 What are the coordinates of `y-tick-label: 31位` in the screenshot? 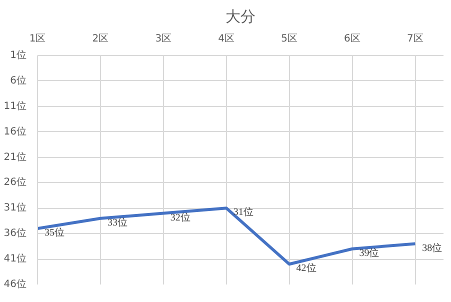 It's located at (15, 208).